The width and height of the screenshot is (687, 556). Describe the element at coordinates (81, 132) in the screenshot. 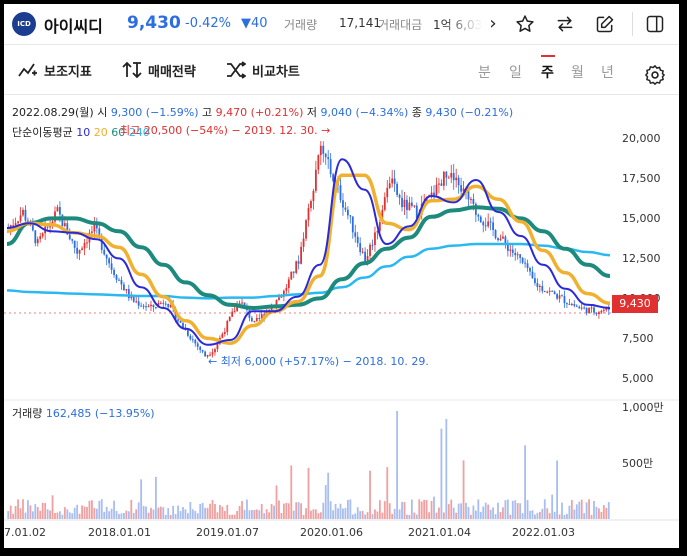

I see `ma-legend: 단순이동평균 10 20 60 240` at that location.